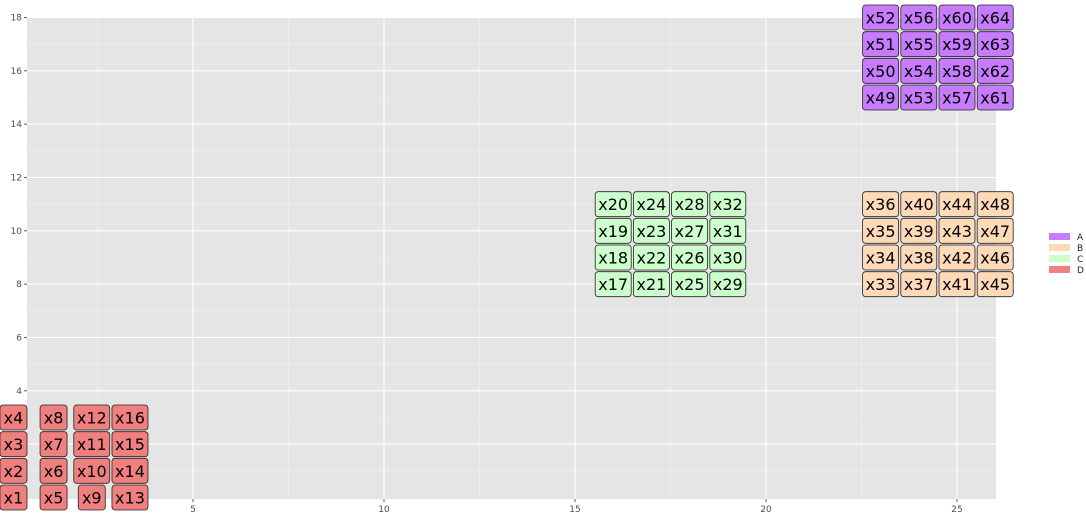  What do you see at coordinates (651, 231) in the screenshot?
I see `label-text: x23` at bounding box center [651, 231].